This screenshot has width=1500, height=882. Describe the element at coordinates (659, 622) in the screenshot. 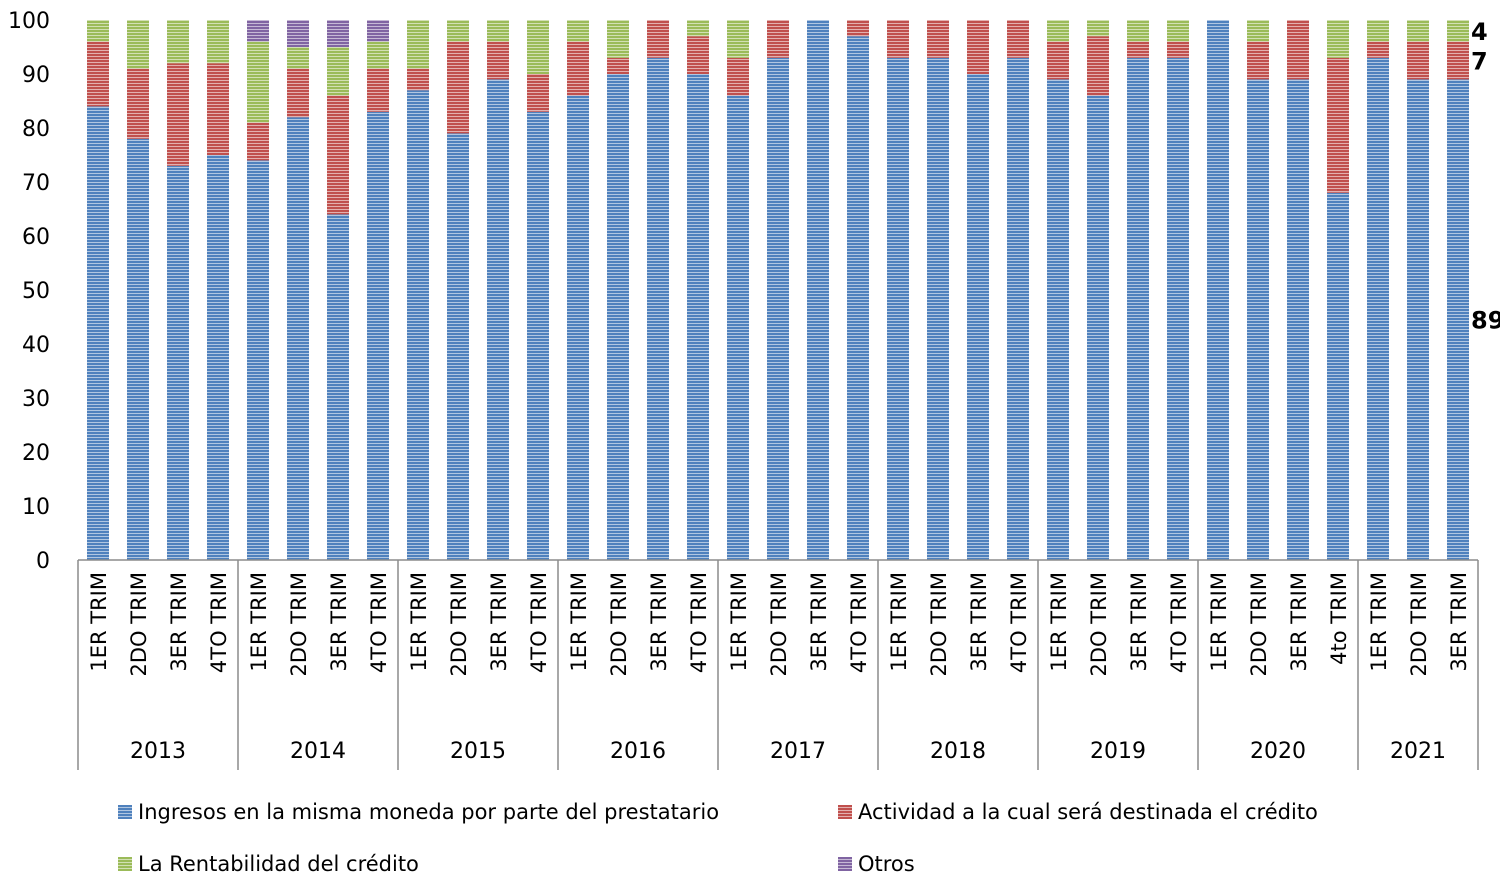

I see `x-tick-label-14: 3ER TRIM` at that location.